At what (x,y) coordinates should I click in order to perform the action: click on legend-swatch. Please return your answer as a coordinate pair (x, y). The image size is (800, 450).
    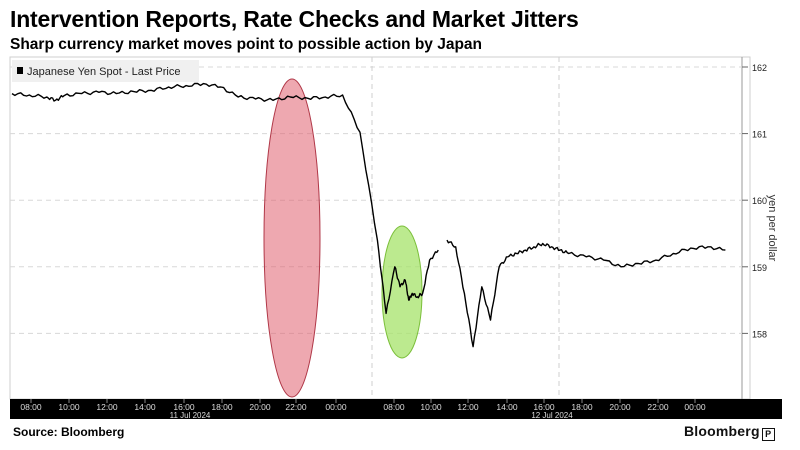
    Looking at the image, I should click on (20, 70).